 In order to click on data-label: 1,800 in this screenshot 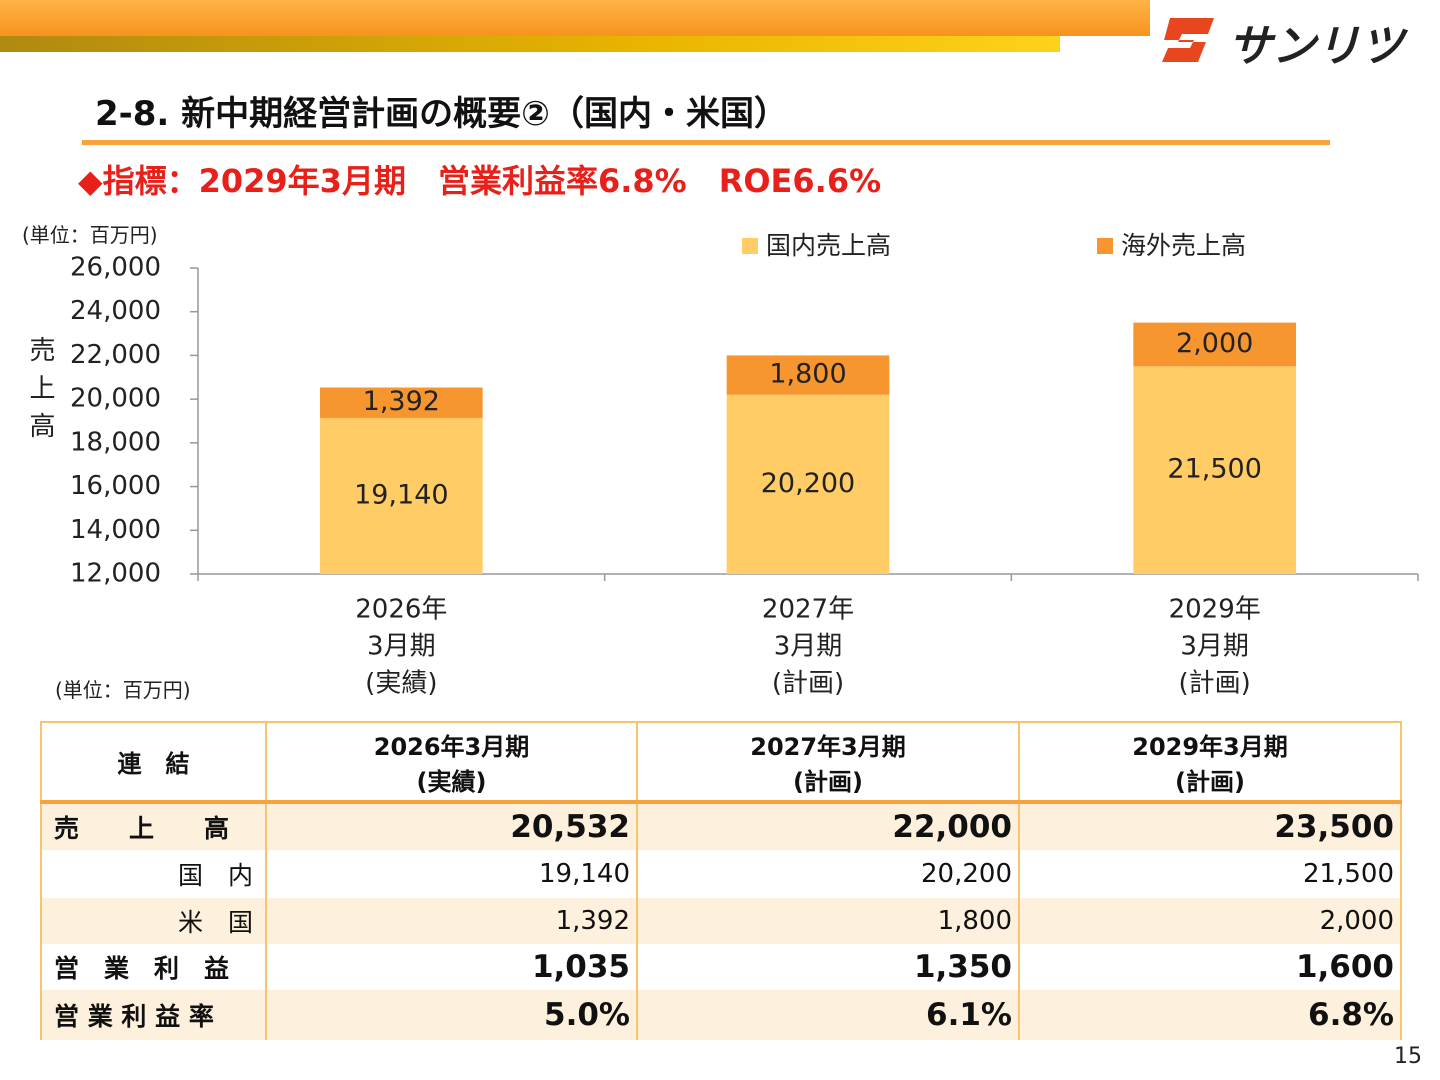, I will do `click(807, 374)`.